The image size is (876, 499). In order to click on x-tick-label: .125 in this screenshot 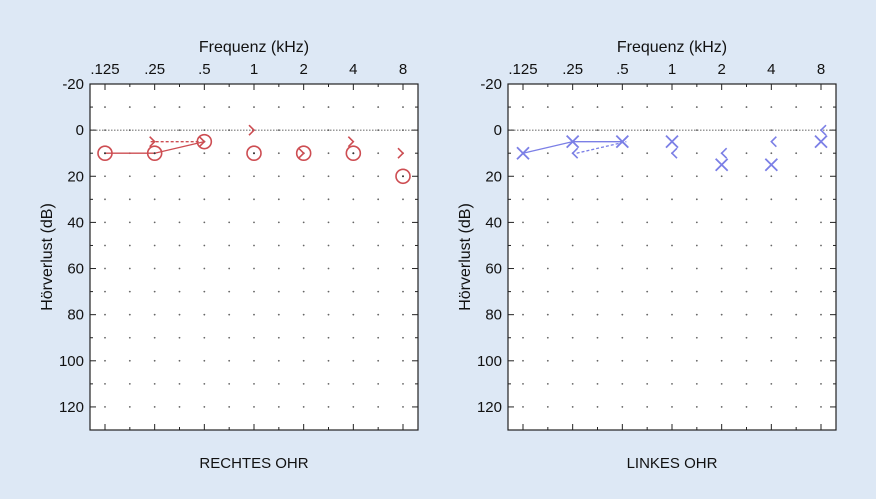, I will do `click(104, 69)`.